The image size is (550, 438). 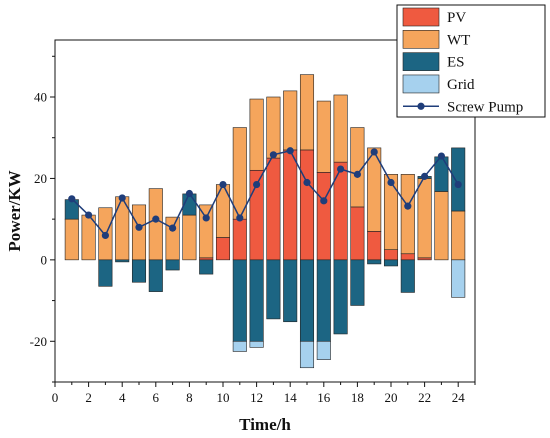 I want to click on bar-es-h3, so click(x=105, y=273).